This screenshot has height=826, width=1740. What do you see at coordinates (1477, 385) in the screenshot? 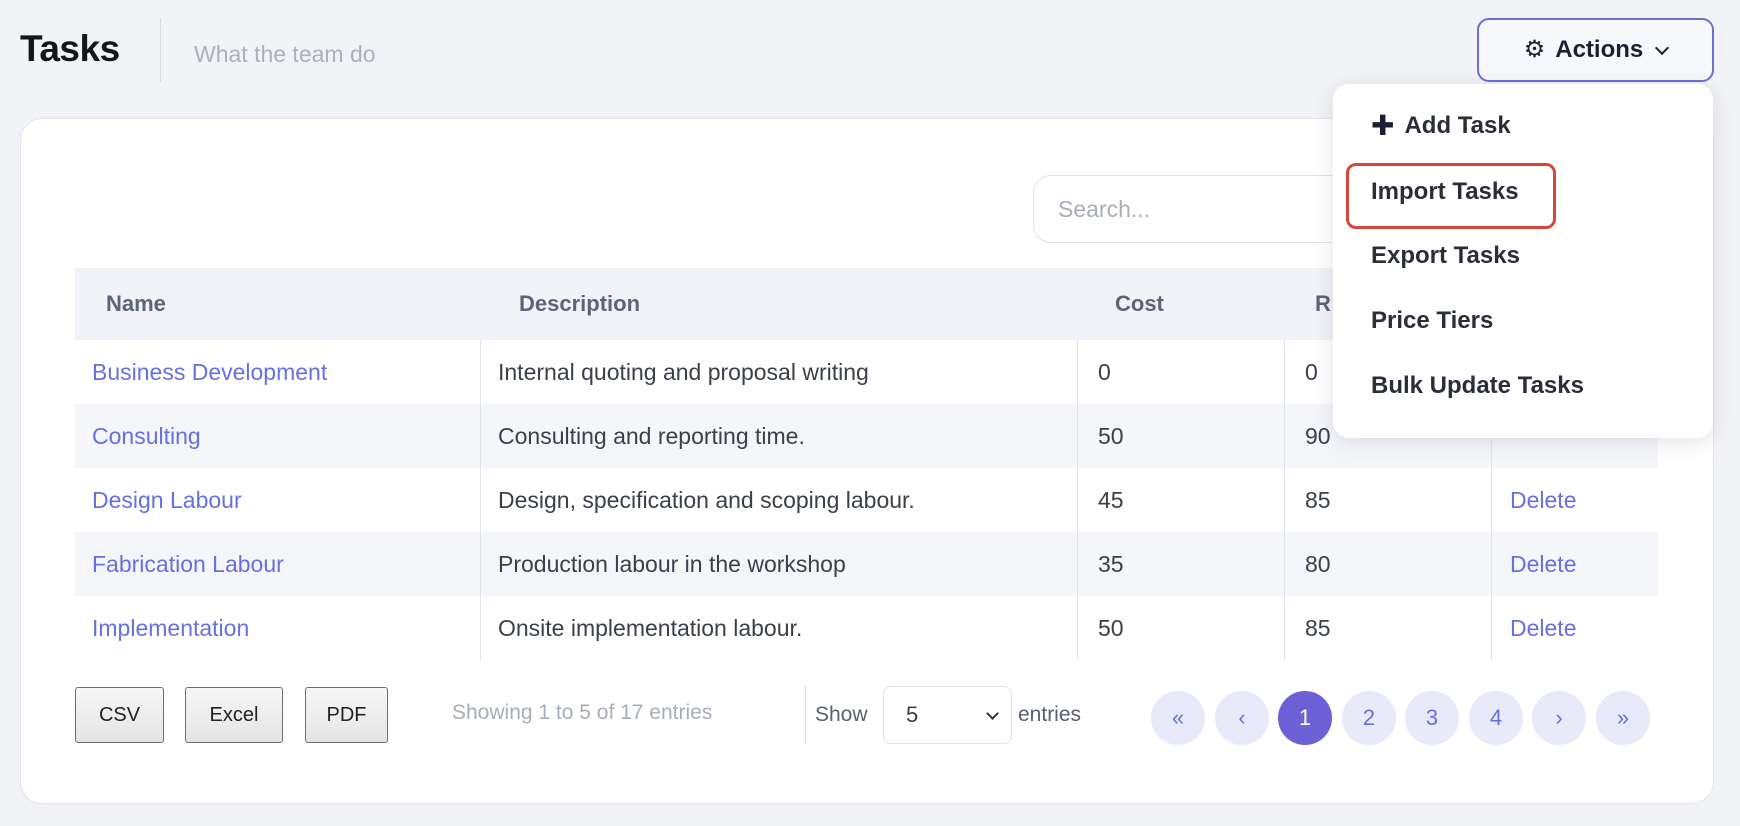
I see `menu-item-bulk-update-tasks: Bulk Update Tasks` at bounding box center [1477, 385].